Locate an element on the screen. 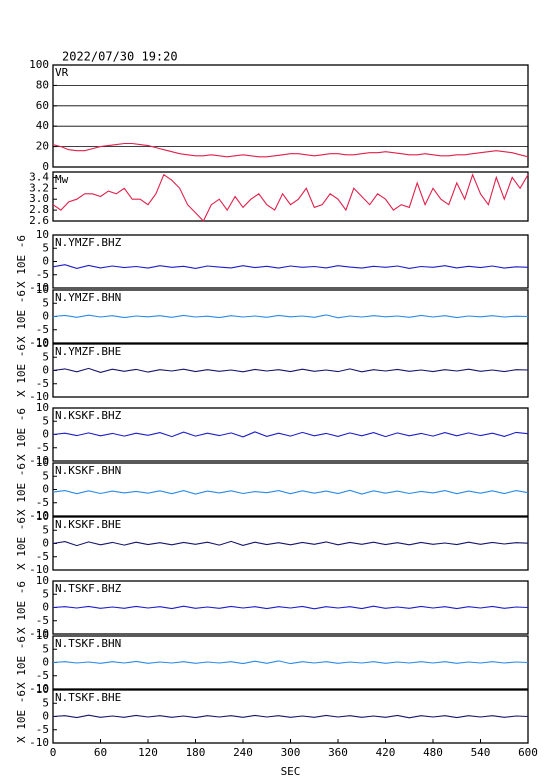  panel-label: N.KSKF.BHE is located at coordinates (88, 524).